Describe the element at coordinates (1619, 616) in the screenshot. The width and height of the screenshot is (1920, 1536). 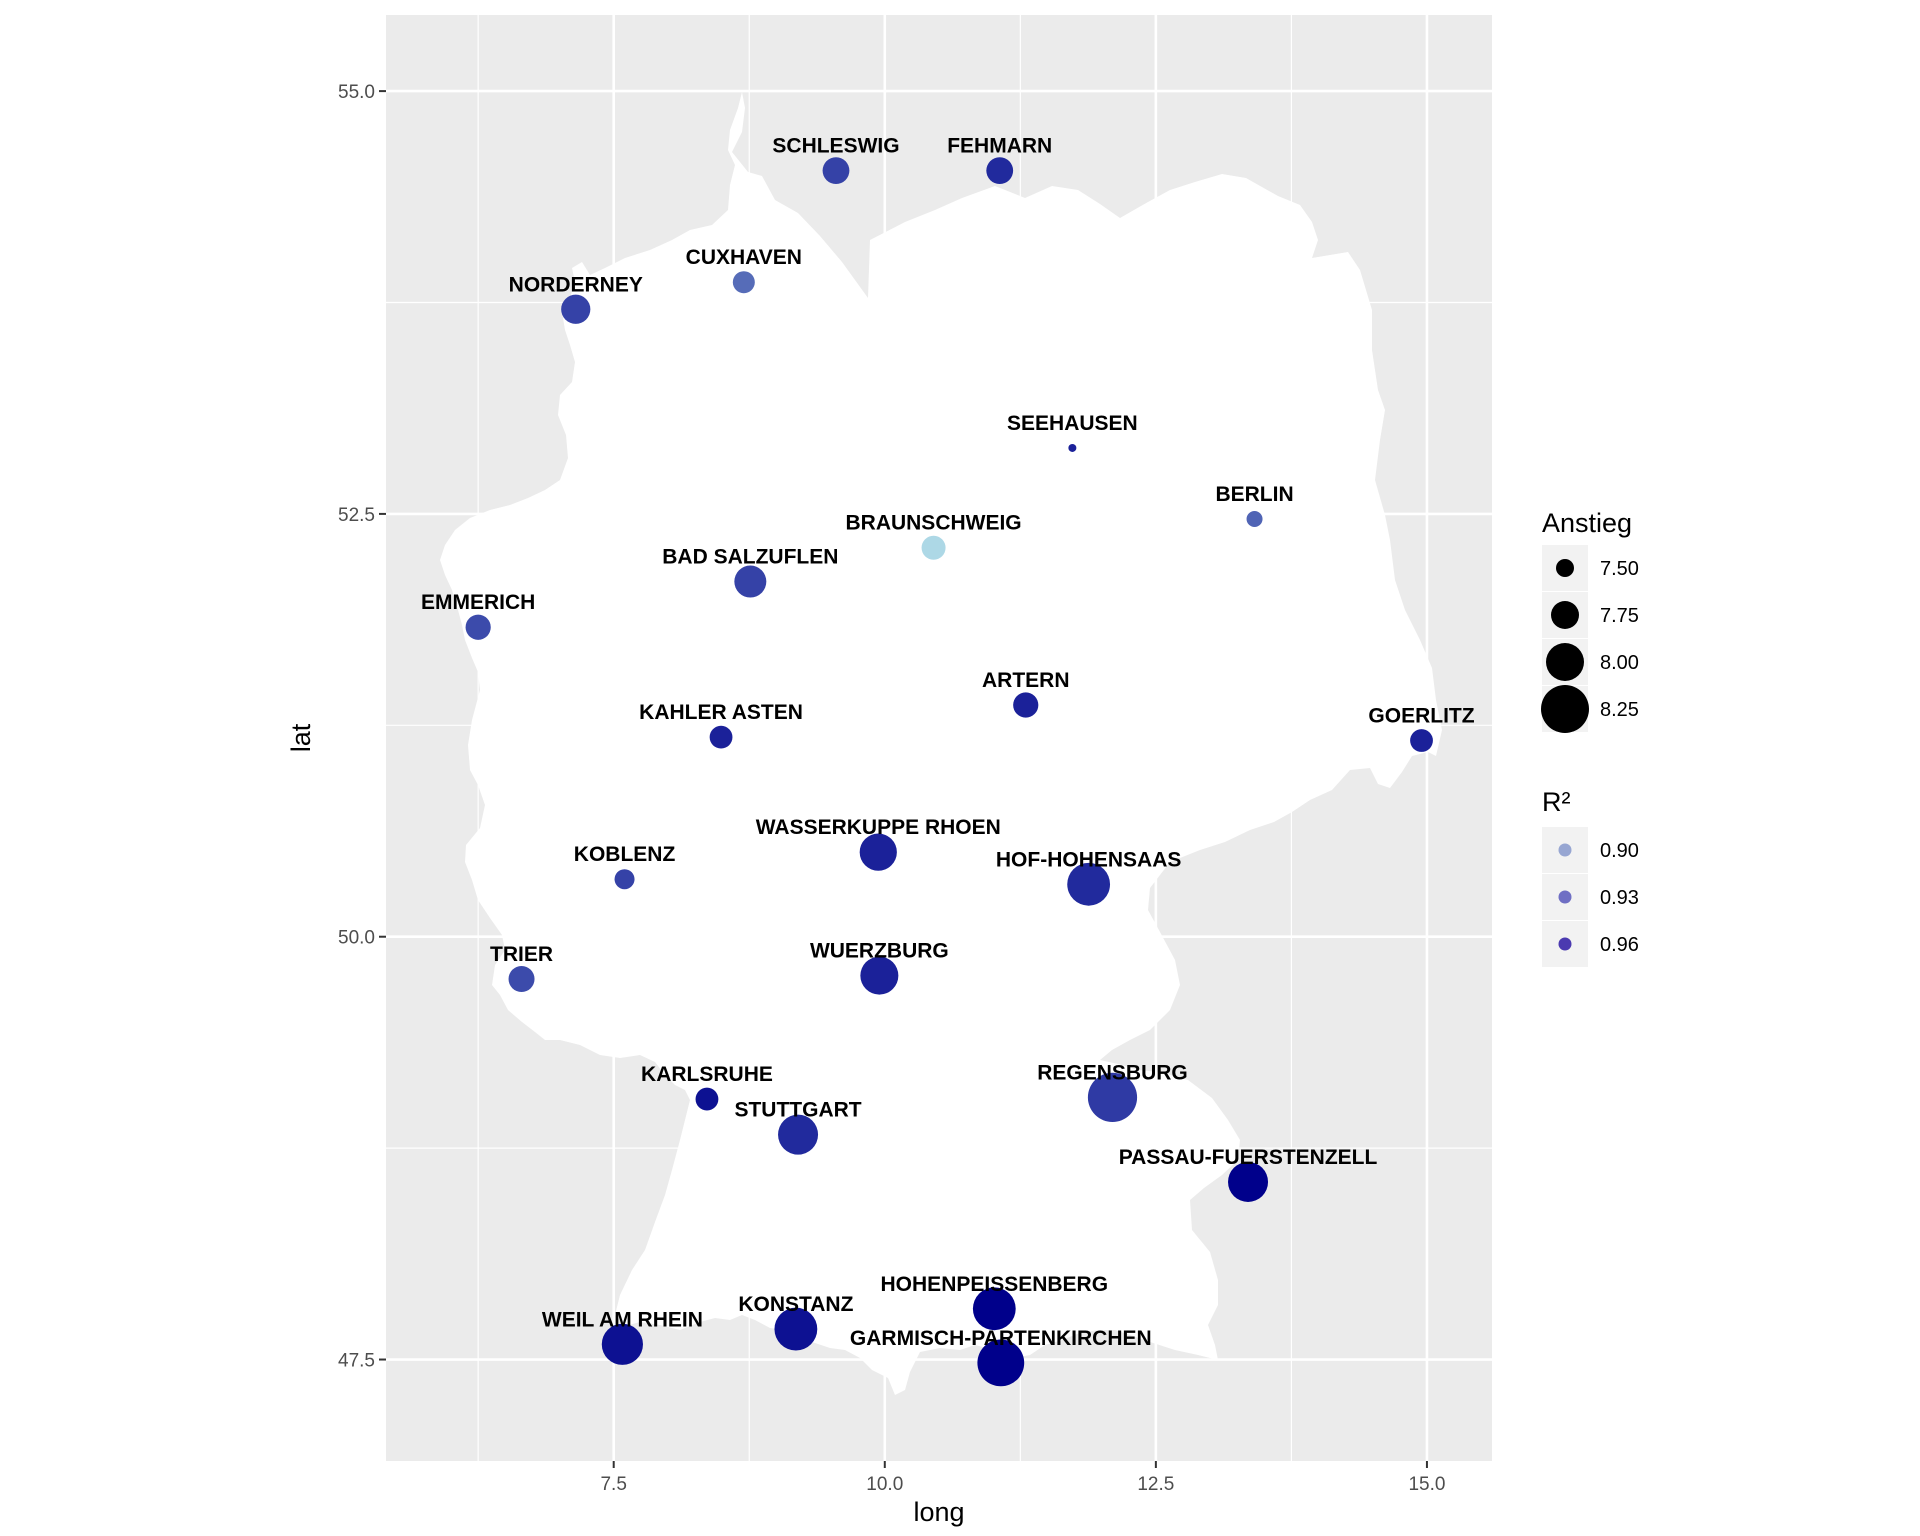
I see `size-legend-label: 7.75` at that location.